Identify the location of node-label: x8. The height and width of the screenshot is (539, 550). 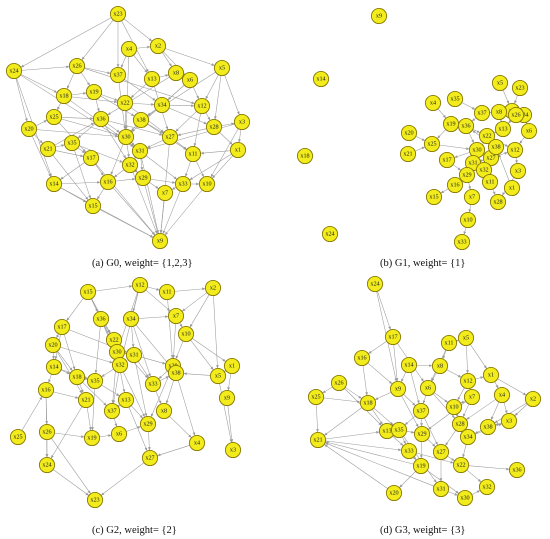
(176, 73).